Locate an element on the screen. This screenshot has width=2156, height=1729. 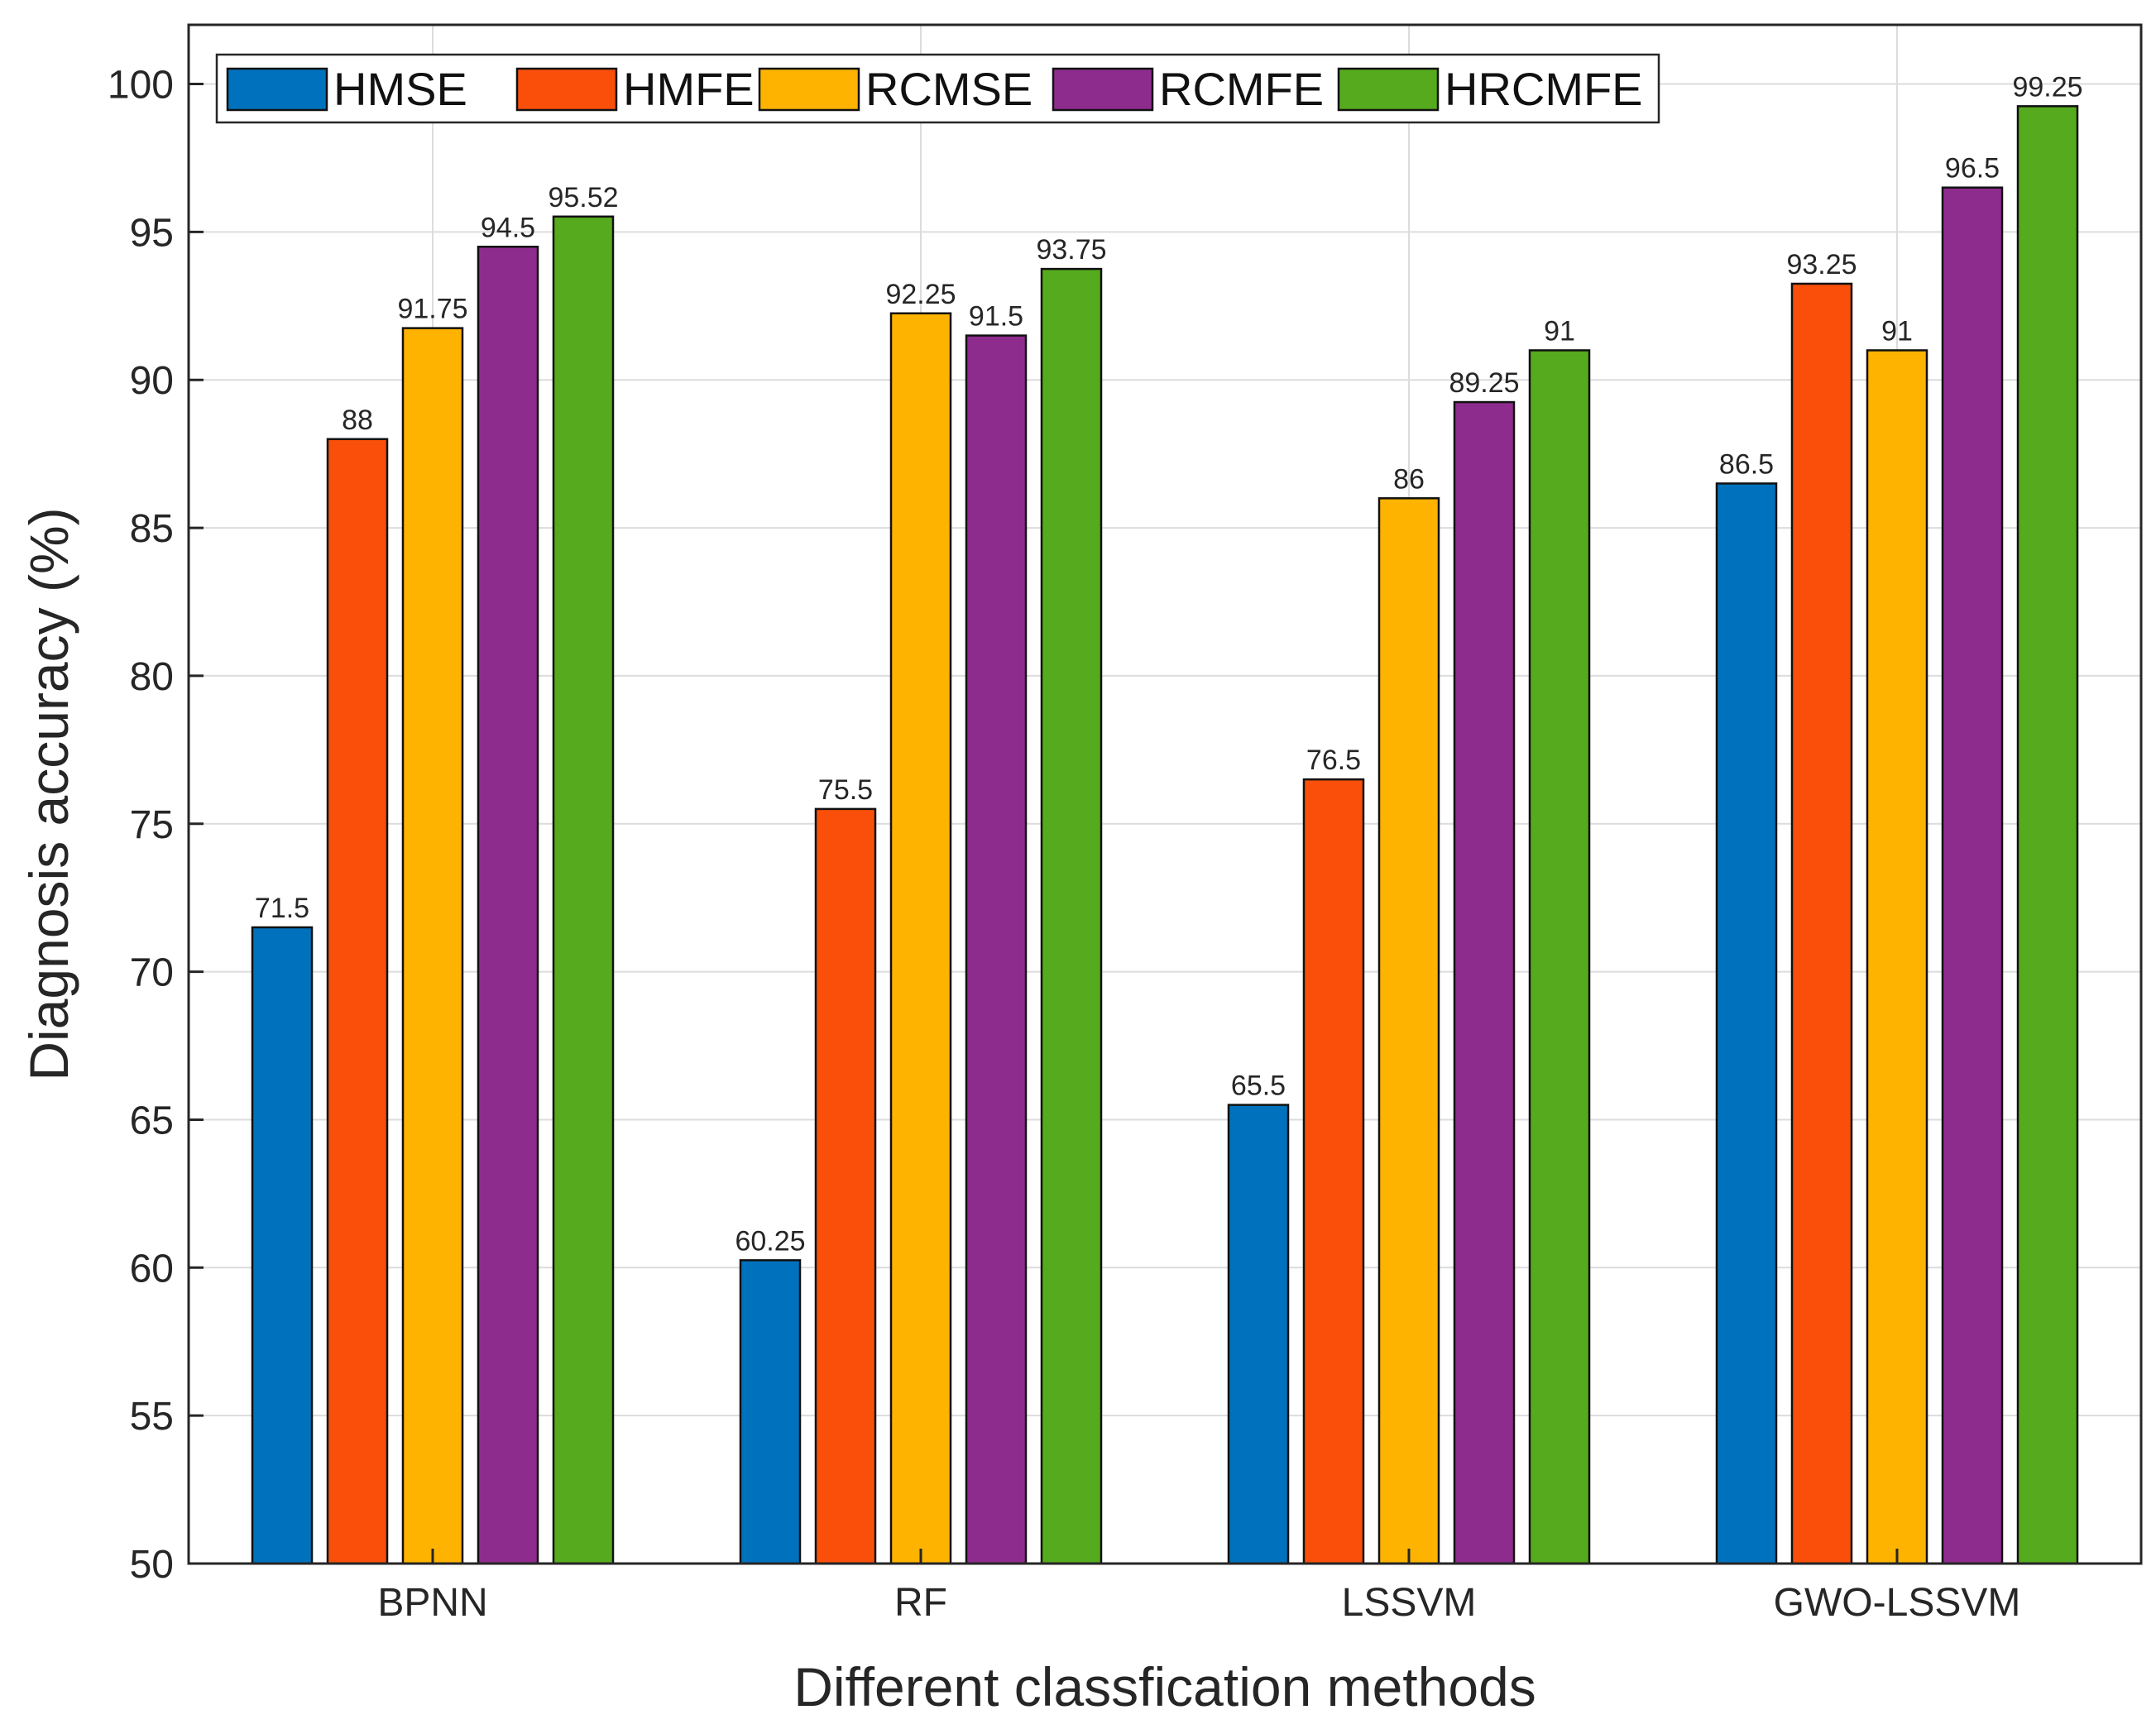
y-tick-label: 55 is located at coordinates (152, 1417).